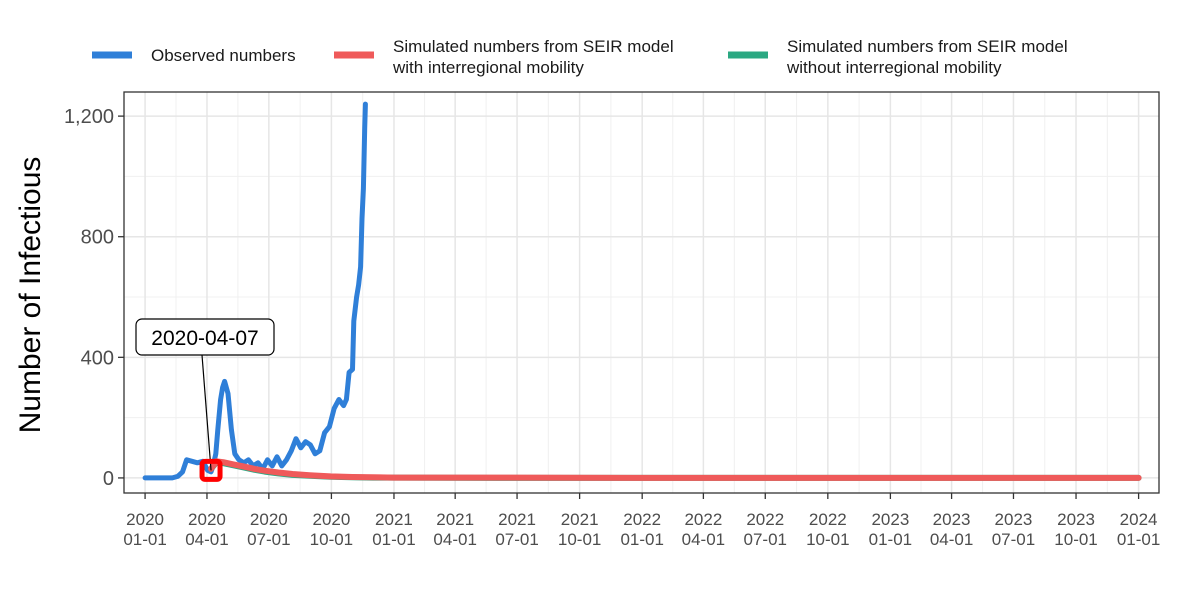 This screenshot has height=600, width=1200. What do you see at coordinates (488, 67) in the screenshot?
I see `legend-label-line2: with interregional mobility` at bounding box center [488, 67].